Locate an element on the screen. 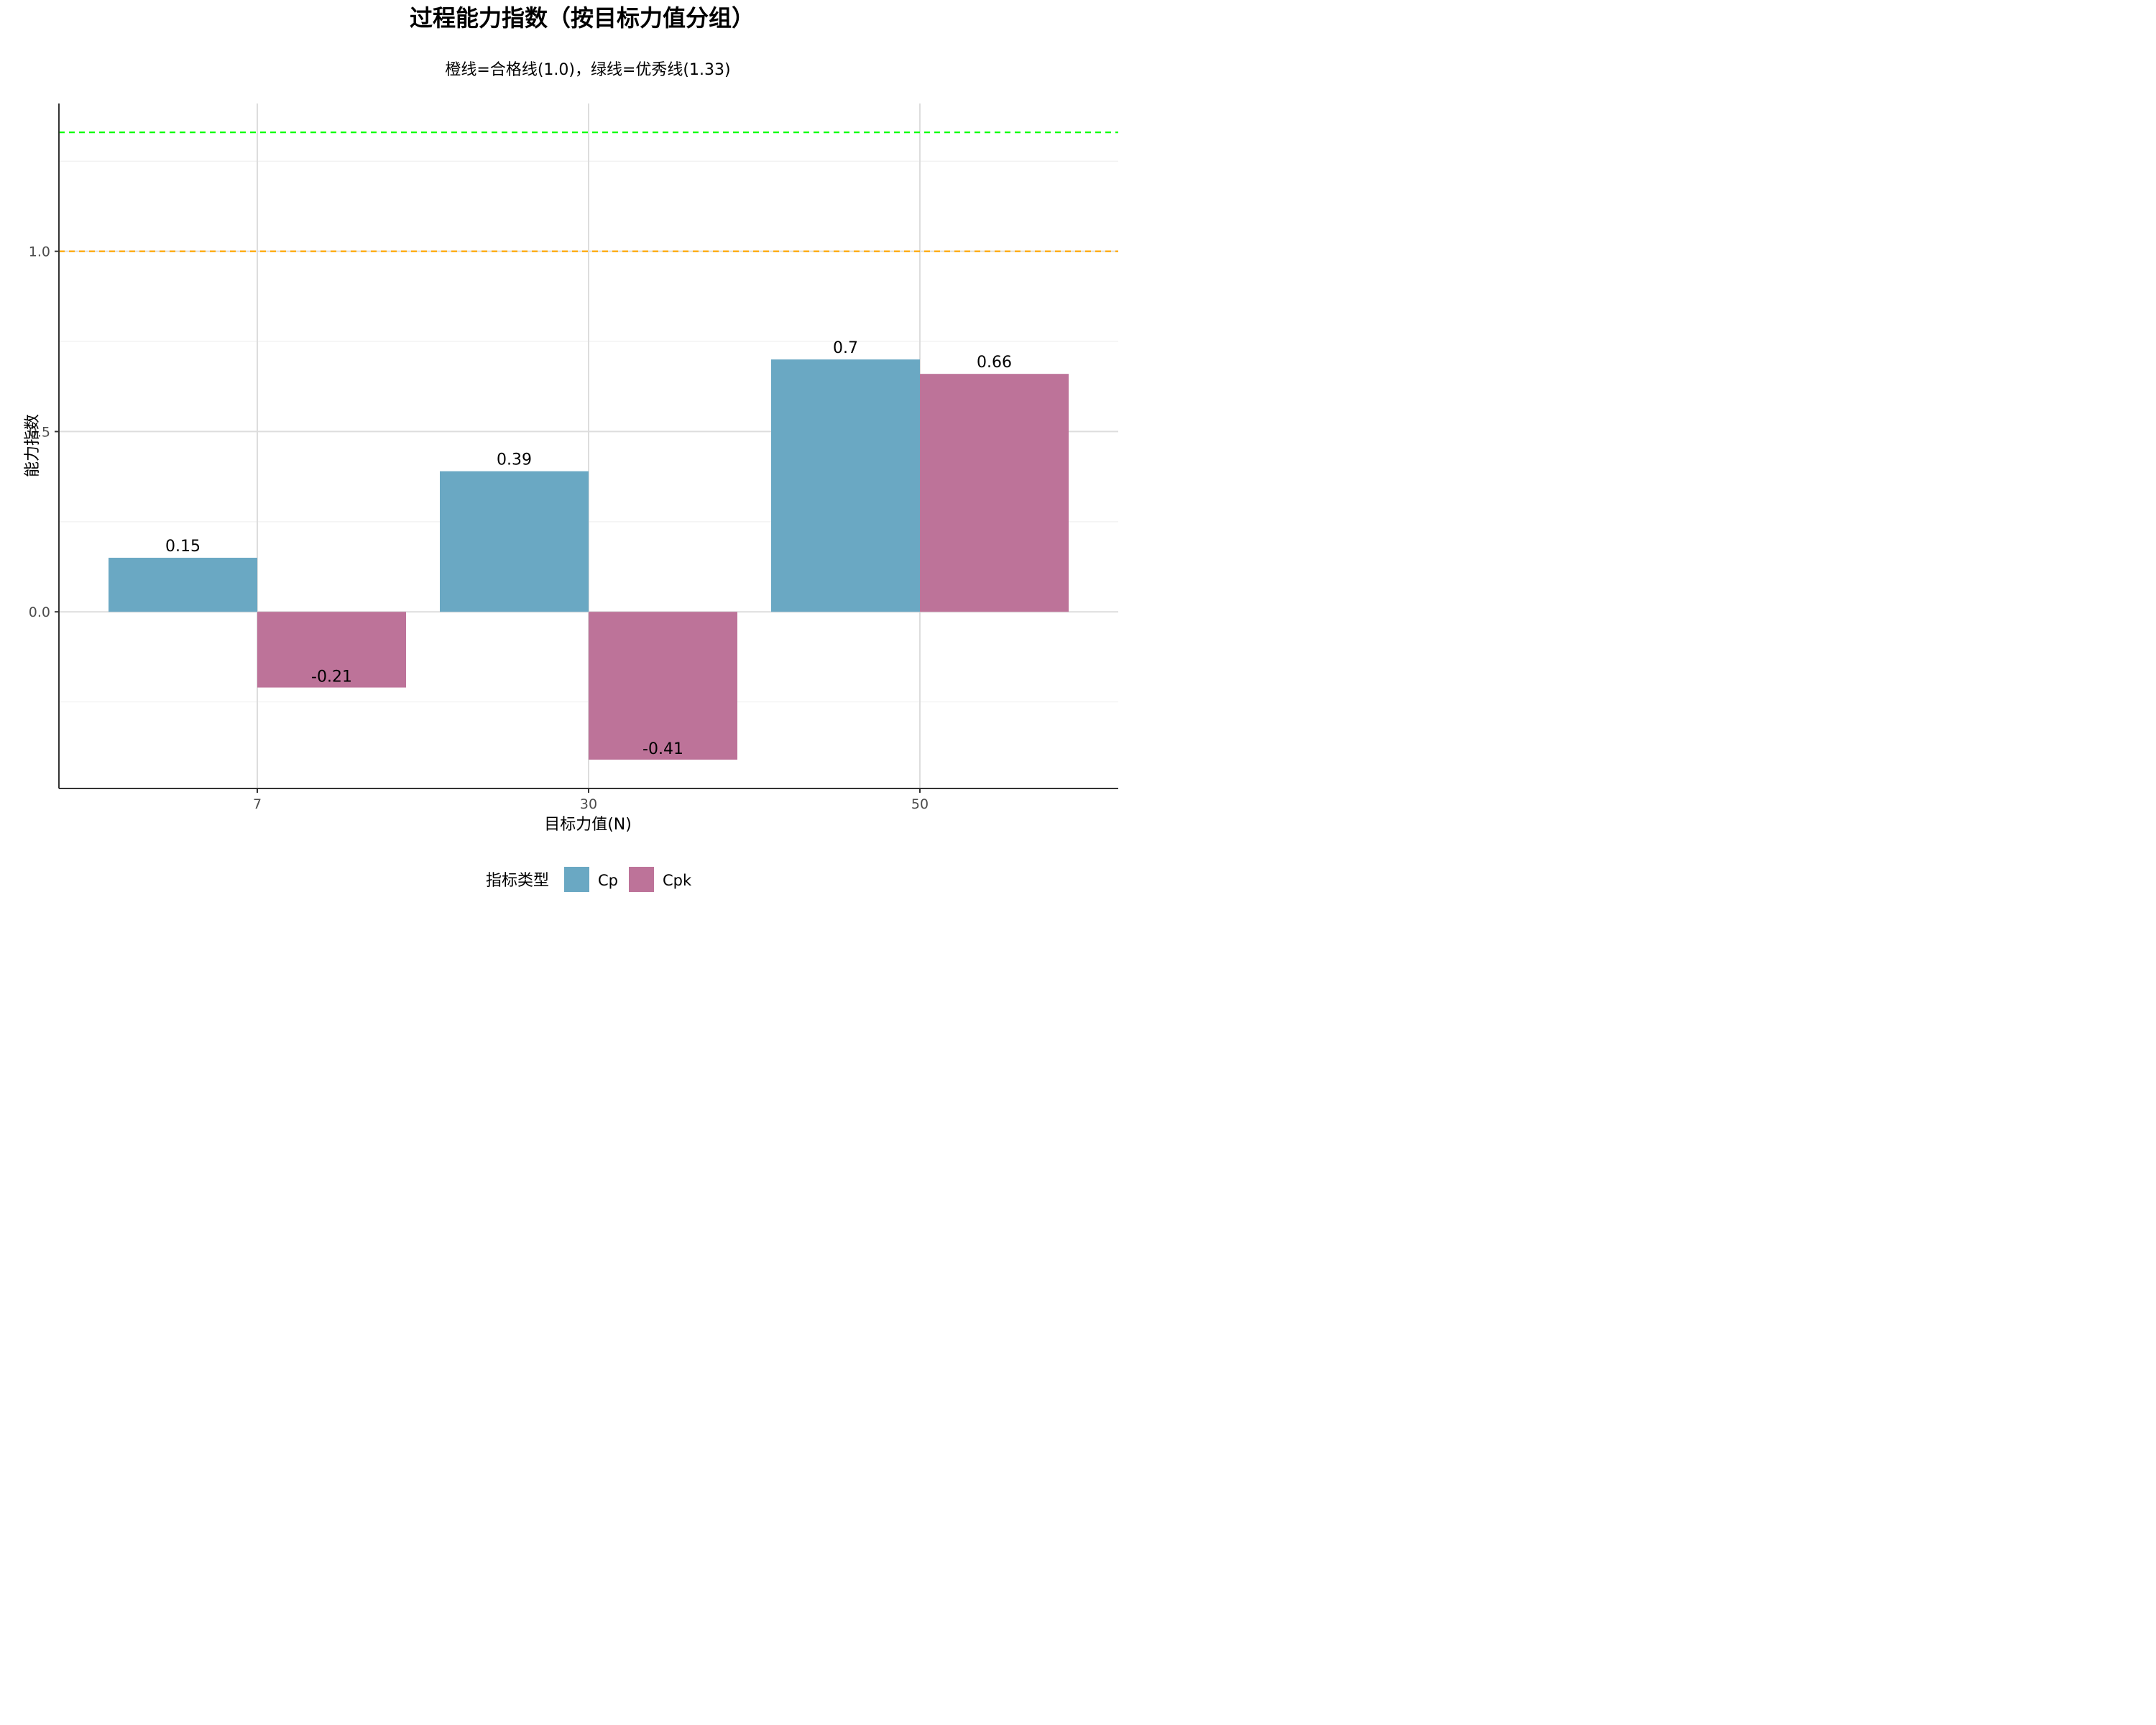  legend-key-cpk is located at coordinates (641, 879).